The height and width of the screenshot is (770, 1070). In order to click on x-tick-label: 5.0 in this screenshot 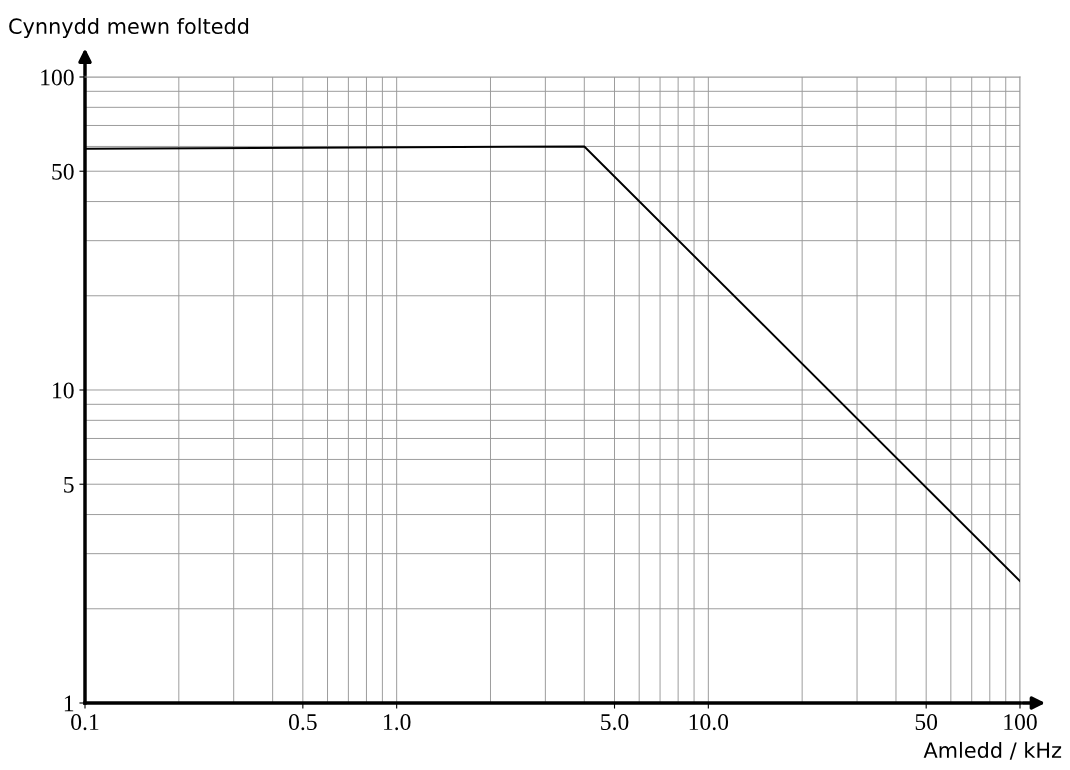, I will do `click(615, 722)`.